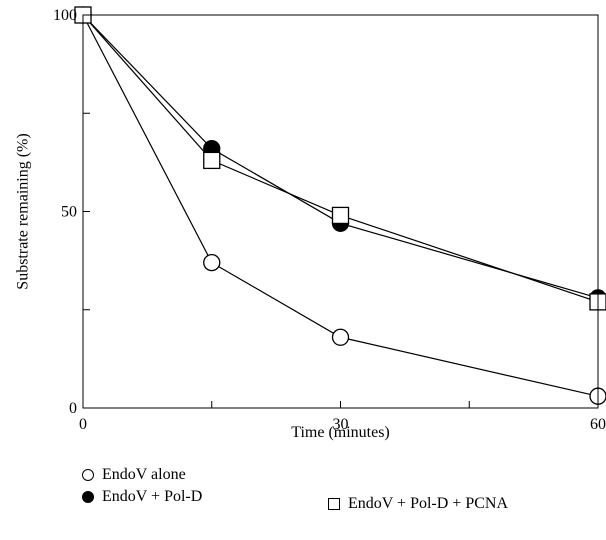 This screenshot has height=540, width=606. What do you see at coordinates (83, 424) in the screenshot?
I see `x-tick-label-0: 0` at bounding box center [83, 424].